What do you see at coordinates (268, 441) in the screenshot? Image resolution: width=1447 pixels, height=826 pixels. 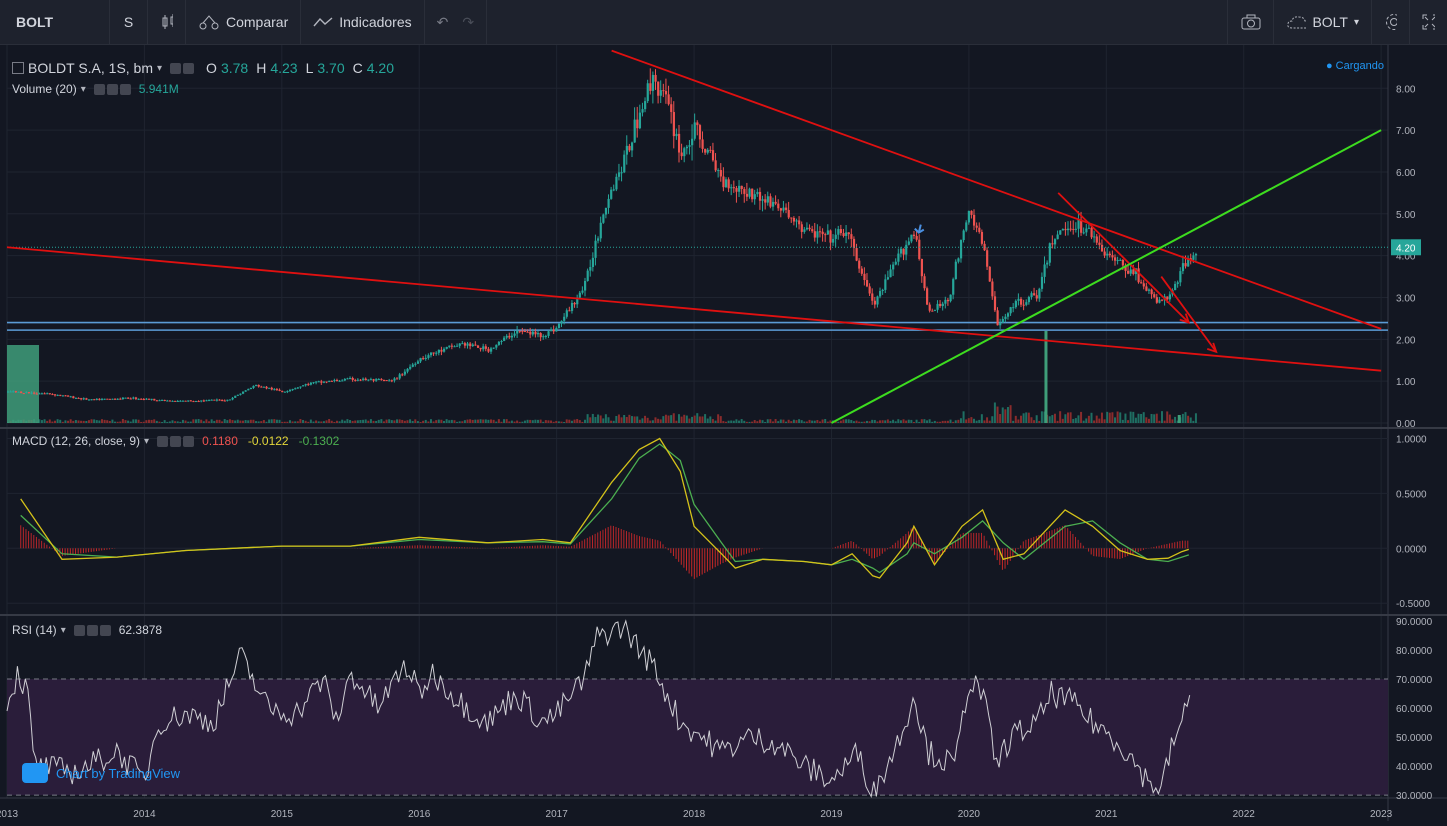 I see `macd-line-value: -0.0122` at bounding box center [268, 441].